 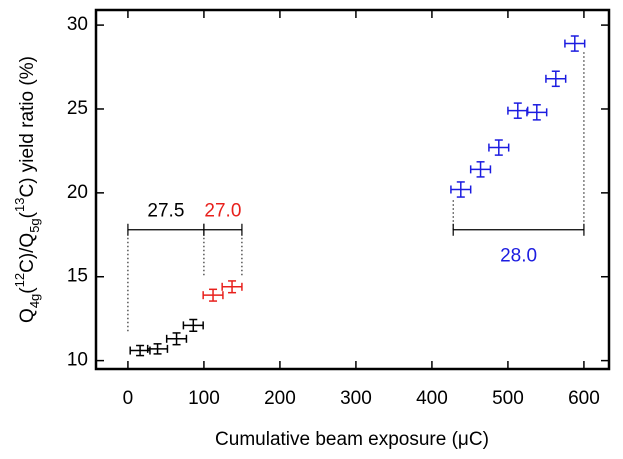 What do you see at coordinates (19, 205) in the screenshot?
I see `y-axis-label-part: 13` at bounding box center [19, 205].